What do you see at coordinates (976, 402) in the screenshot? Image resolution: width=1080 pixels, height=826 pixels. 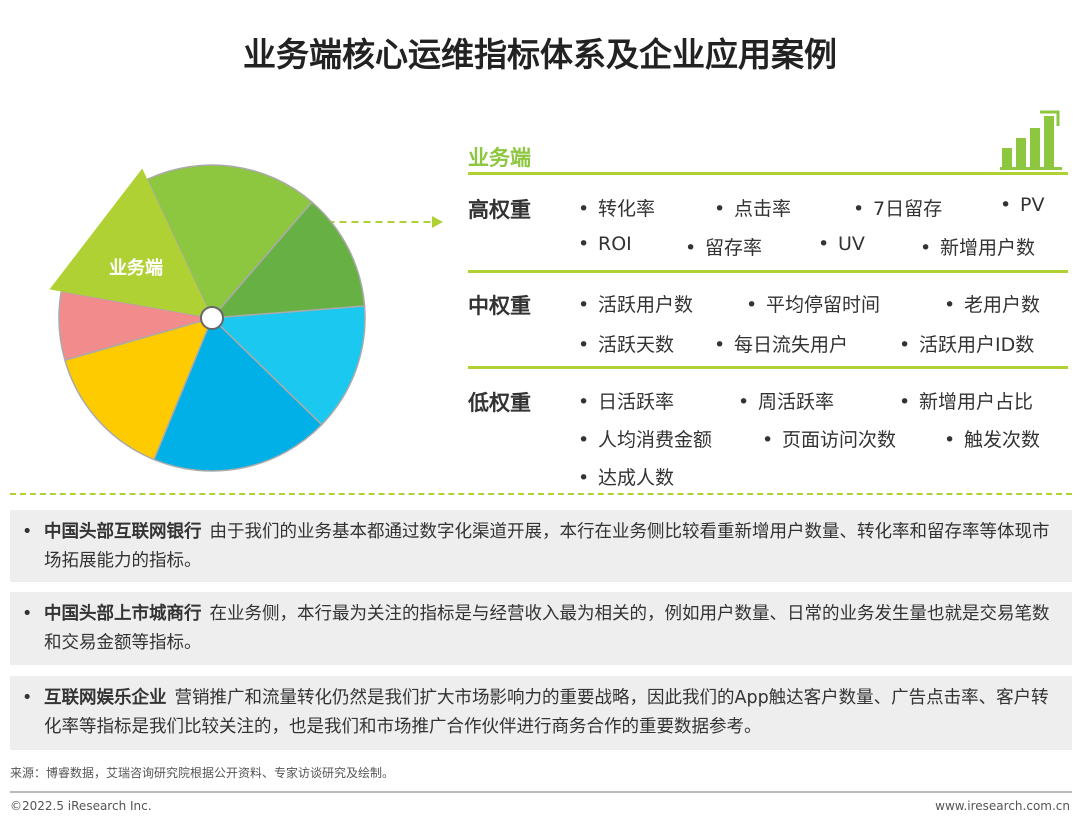 I see `metric-label: 新增用户占比` at bounding box center [976, 402].